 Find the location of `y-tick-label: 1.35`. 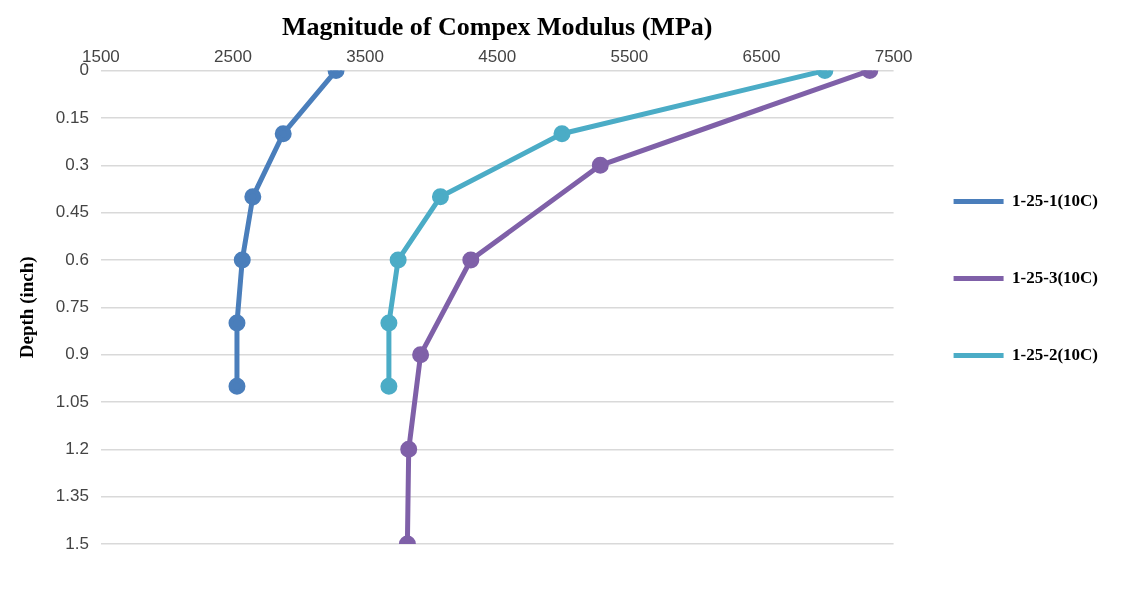

y-tick-label: 1.35 is located at coordinates (72, 496).